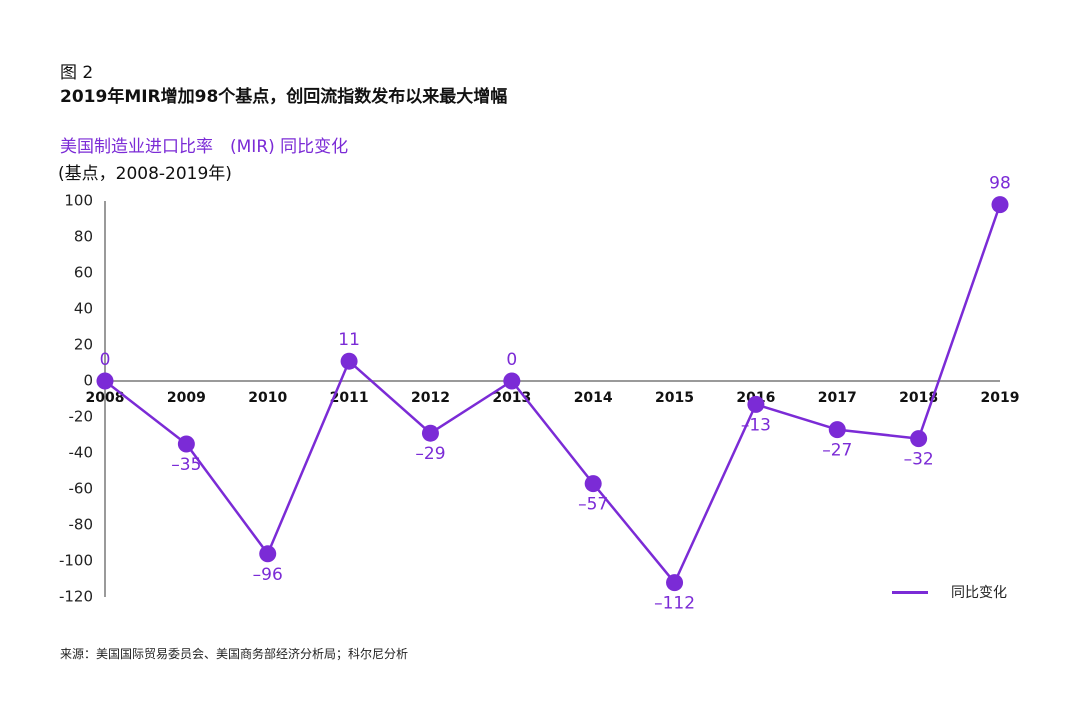 The height and width of the screenshot is (720, 1080). I want to click on legend-line-swatch, so click(910, 592).